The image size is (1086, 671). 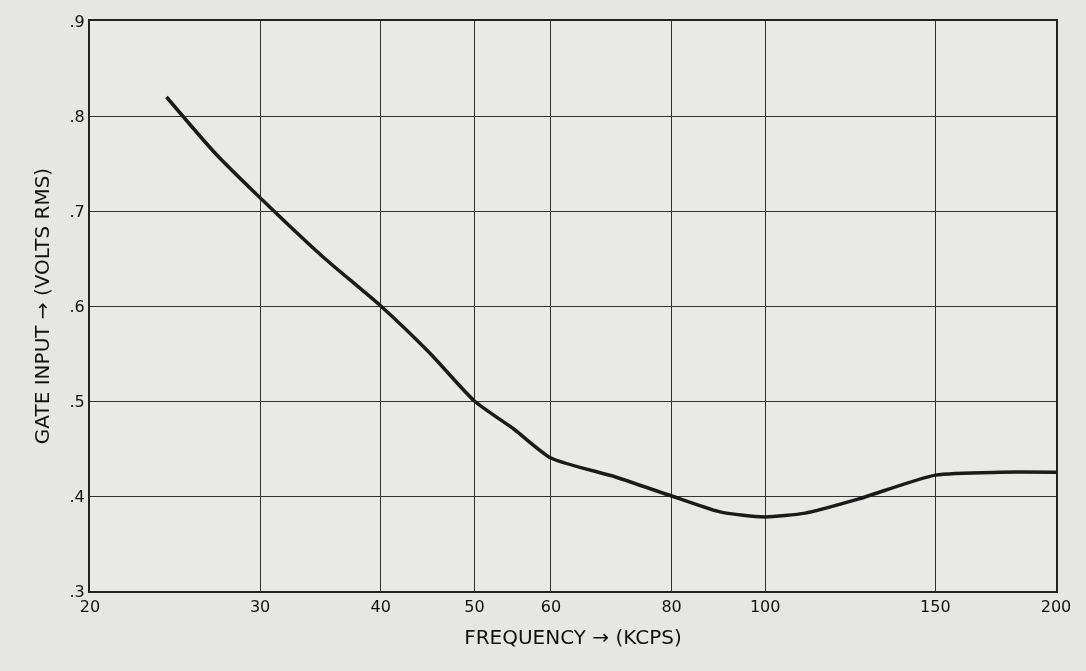 What do you see at coordinates (573, 637) in the screenshot?
I see `x-axis-title: FREQUENCY → (KCPS)` at bounding box center [573, 637].